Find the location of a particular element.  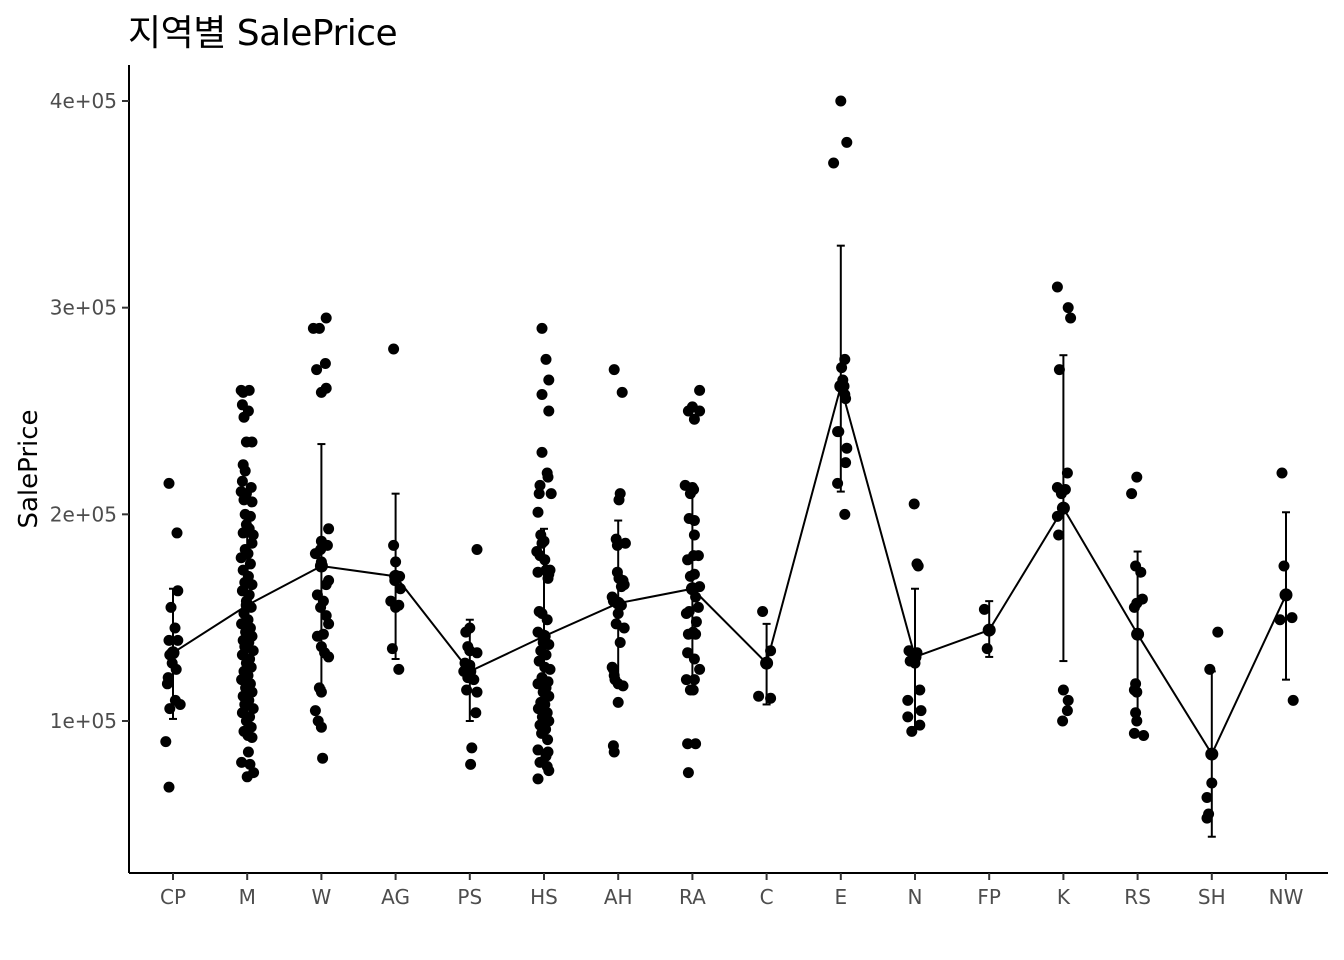

y-tick-label: 4e+05 is located at coordinates (83, 101).